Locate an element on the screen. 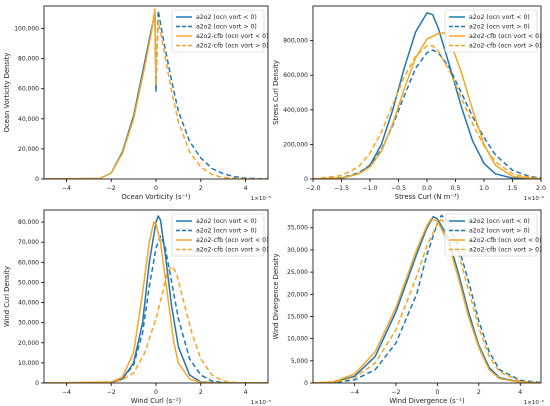  x-offset-label: 1×10⁻⁶ is located at coordinates (534, 198).